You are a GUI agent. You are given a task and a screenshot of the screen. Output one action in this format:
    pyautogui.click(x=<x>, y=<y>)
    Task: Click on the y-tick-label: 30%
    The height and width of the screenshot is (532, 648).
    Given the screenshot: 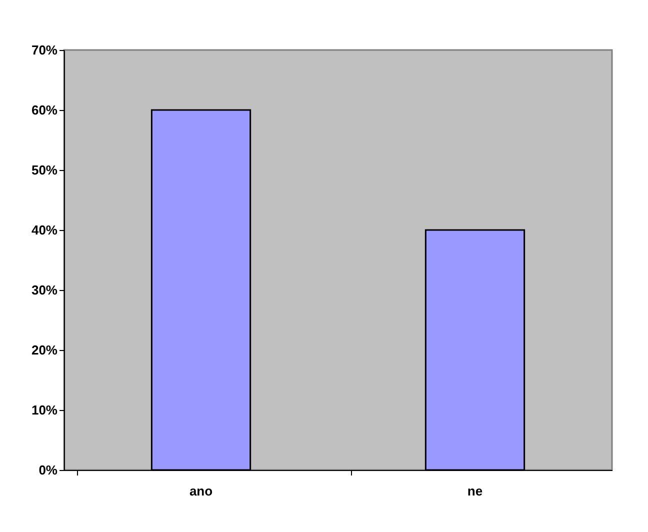 What is the action you would take?
    pyautogui.click(x=44, y=290)
    